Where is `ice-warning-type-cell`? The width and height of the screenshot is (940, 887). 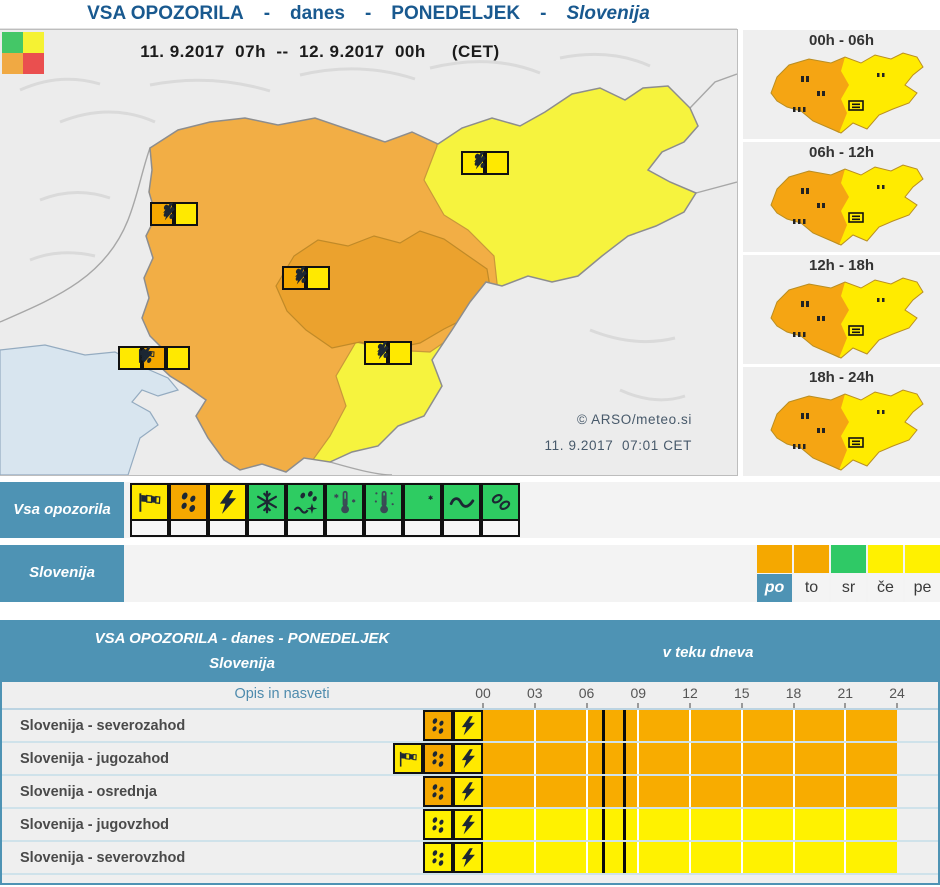 ice-warning-type-cell is located at coordinates (500, 510).